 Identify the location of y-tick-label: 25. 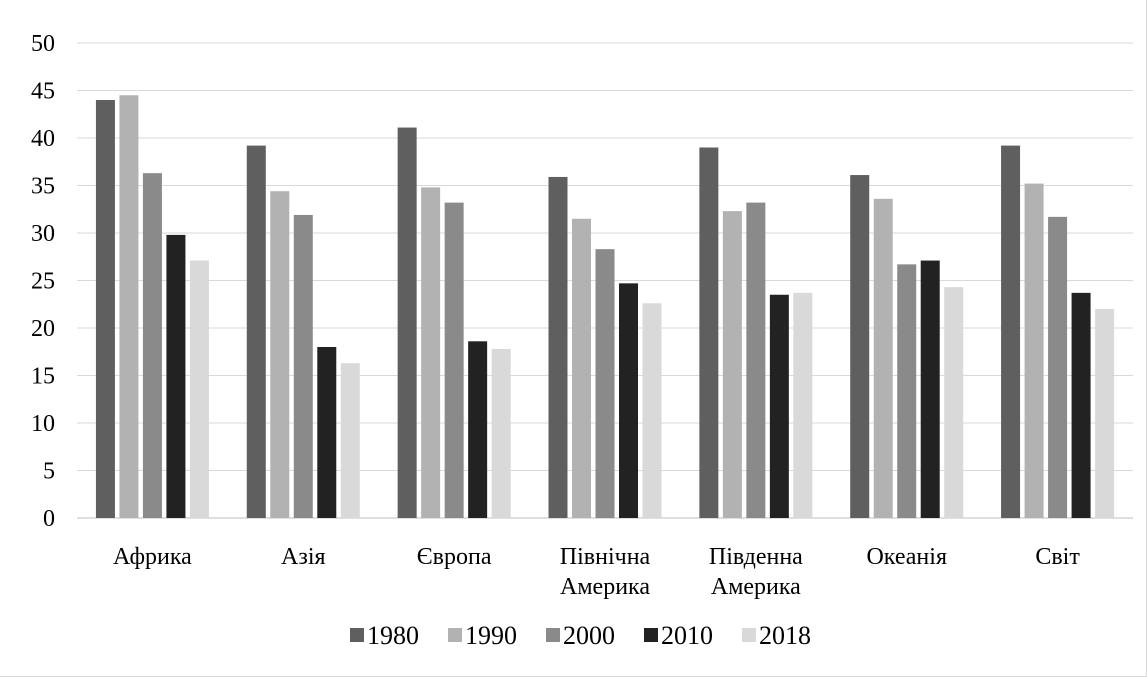
(43, 282).